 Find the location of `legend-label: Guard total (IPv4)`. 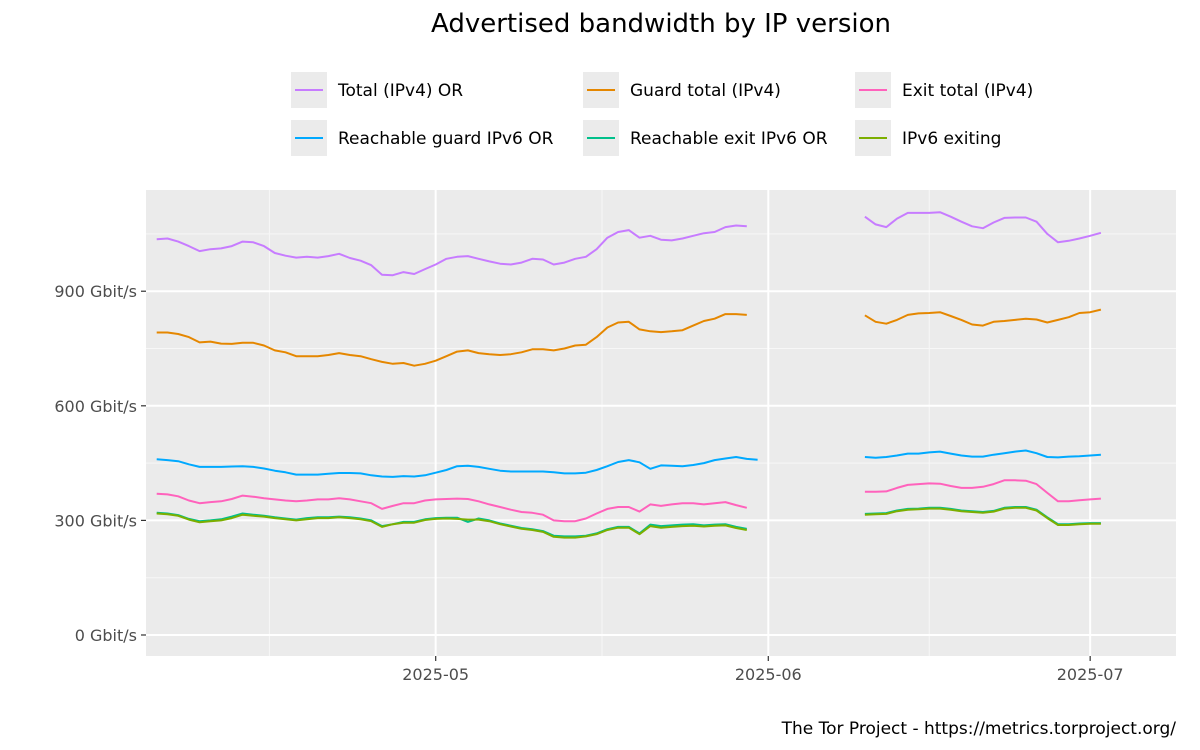

legend-label: Guard total (IPv4) is located at coordinates (705, 91).